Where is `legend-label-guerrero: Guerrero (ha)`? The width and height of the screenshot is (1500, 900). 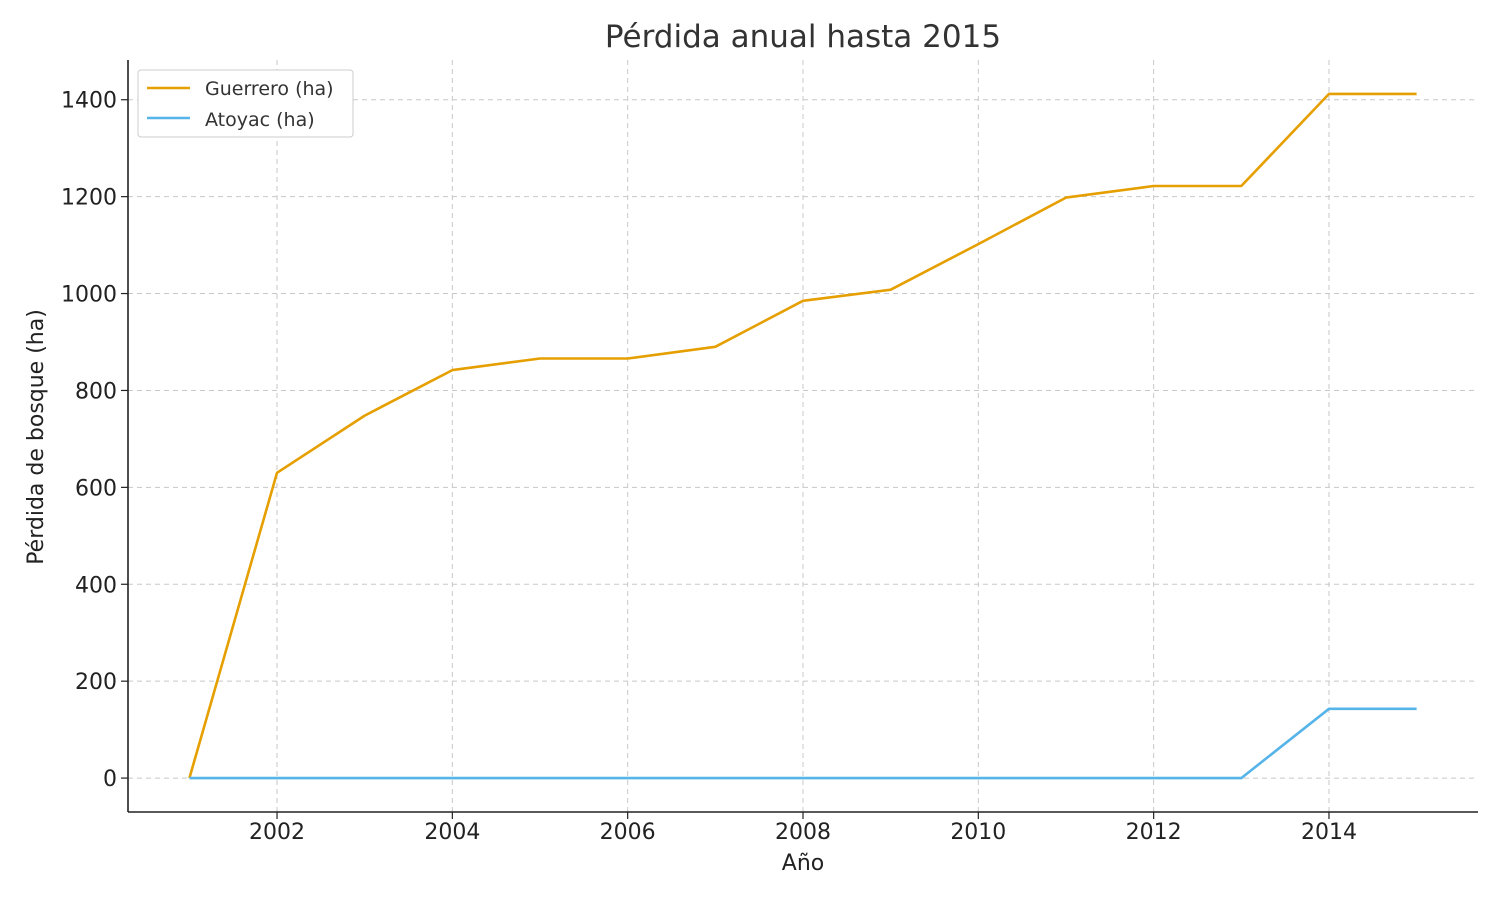
legend-label-guerrero: Guerrero (ha) is located at coordinates (269, 89).